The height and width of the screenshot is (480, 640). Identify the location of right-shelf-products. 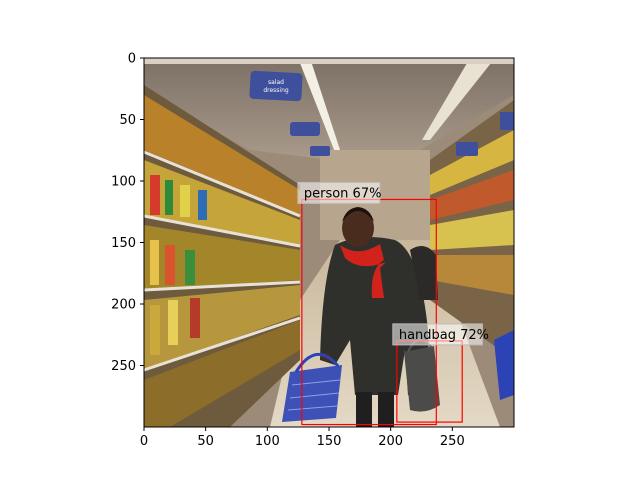
(472, 212).